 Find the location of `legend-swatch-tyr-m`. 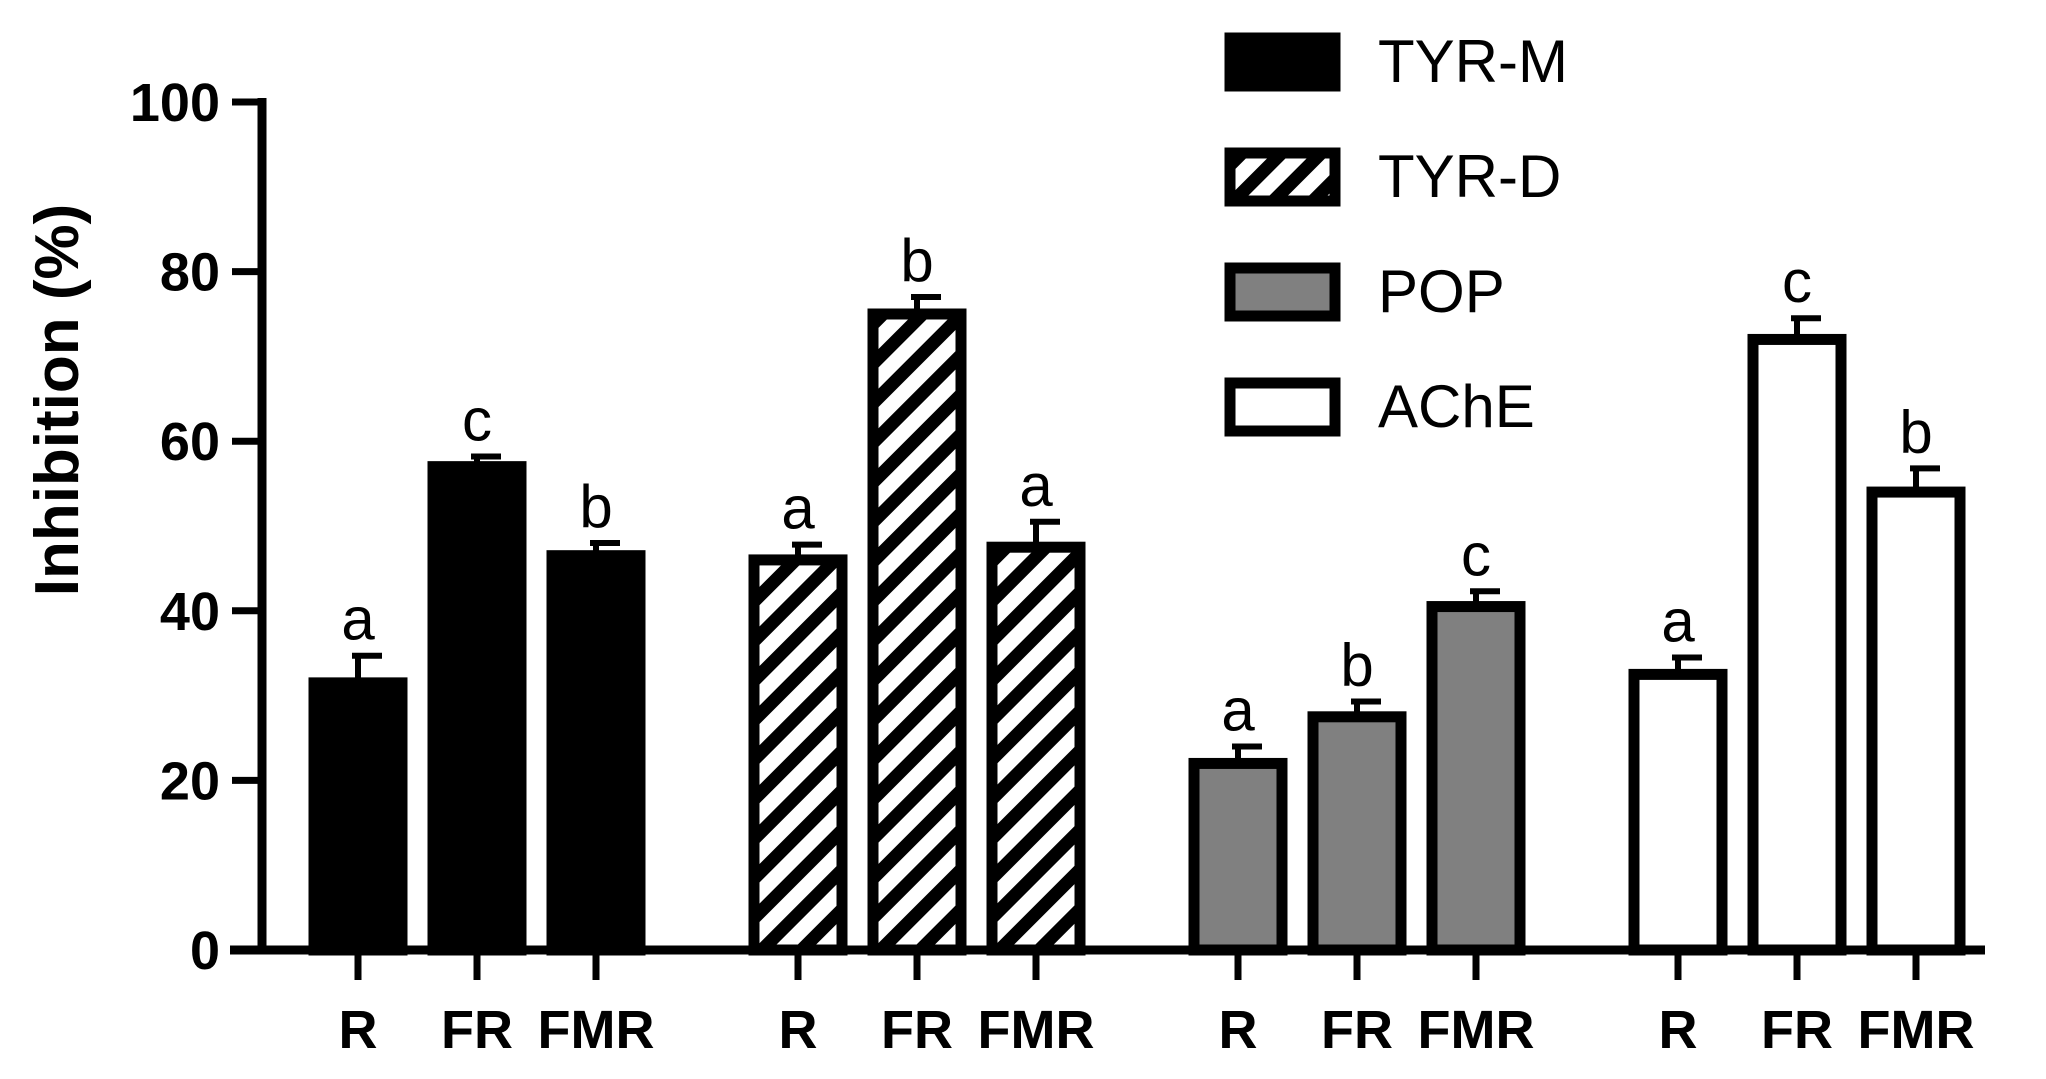

legend-swatch-tyr-m is located at coordinates (1282, 62).